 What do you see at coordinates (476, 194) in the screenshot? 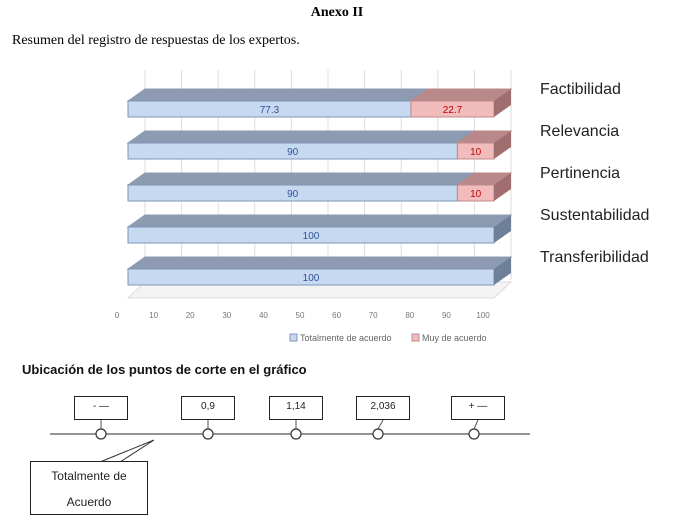
I see `data-label-pertinencia-1: 10` at bounding box center [476, 194].